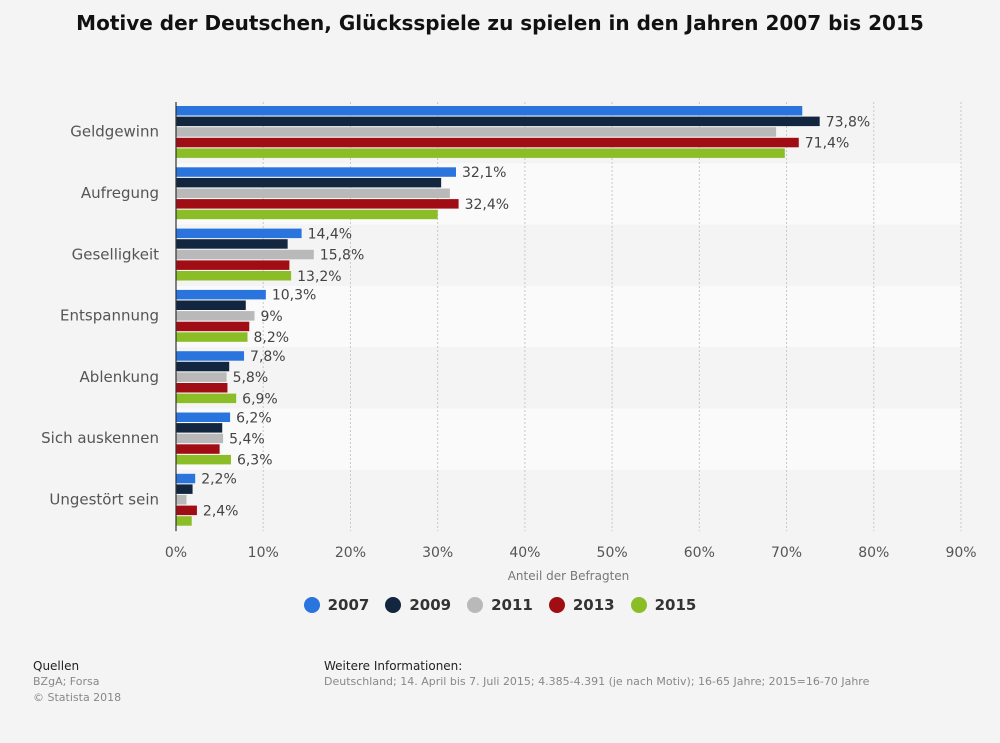 The height and width of the screenshot is (743, 1000). What do you see at coordinates (263, 553) in the screenshot?
I see `x-tick-label: 10%` at bounding box center [263, 553].